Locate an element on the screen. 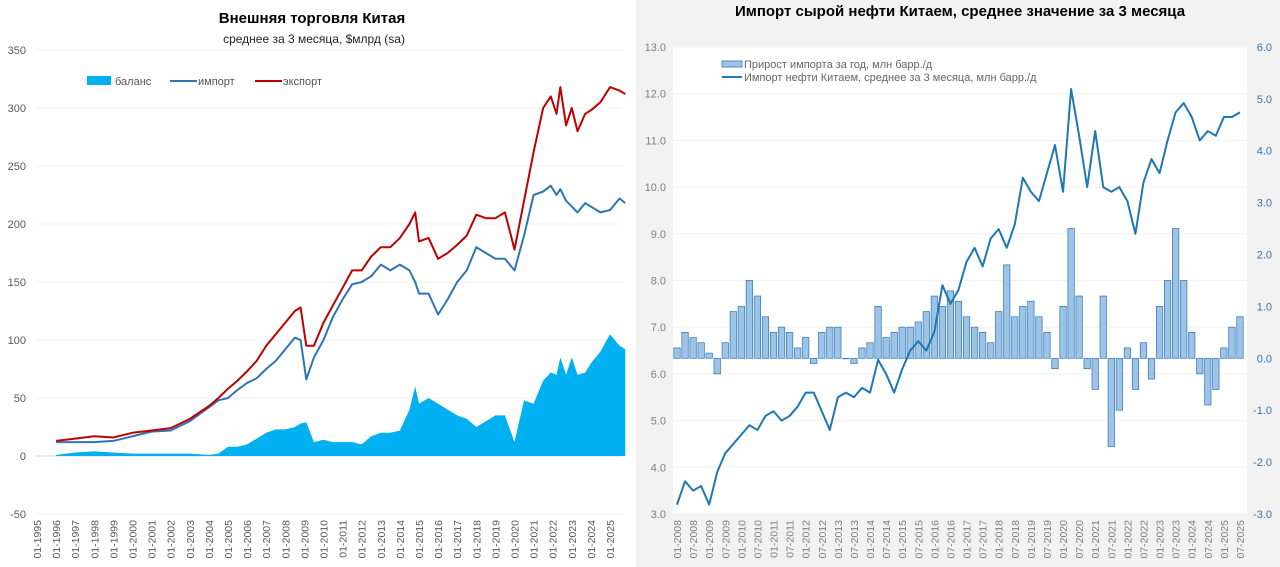 The image size is (1280, 567). right-x-tick-label: 01-2022 is located at coordinates (1128, 539).